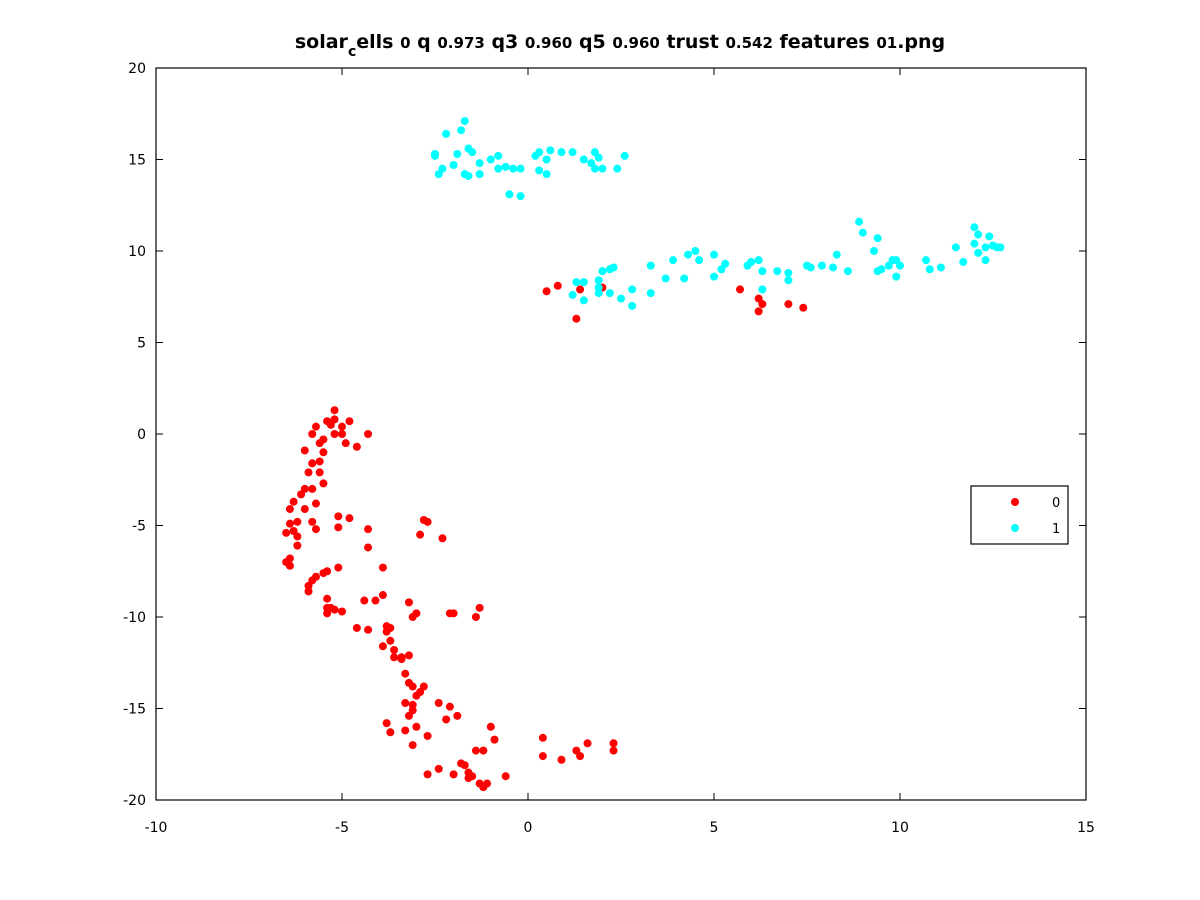  Describe the element at coordinates (528, 828) in the screenshot. I see `x-tick-label: 0` at that location.